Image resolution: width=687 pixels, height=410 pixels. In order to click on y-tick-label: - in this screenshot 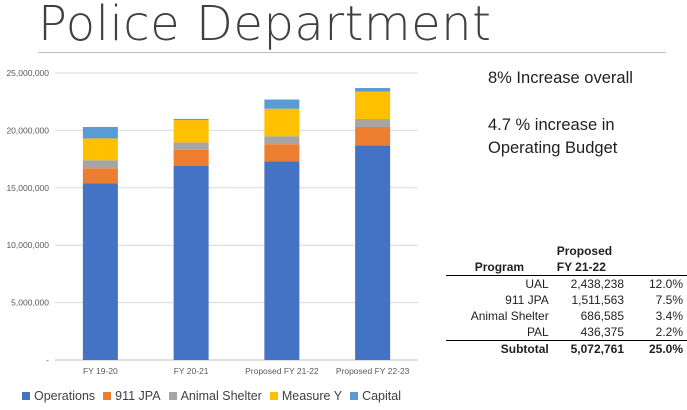, I will do `click(47, 360)`.